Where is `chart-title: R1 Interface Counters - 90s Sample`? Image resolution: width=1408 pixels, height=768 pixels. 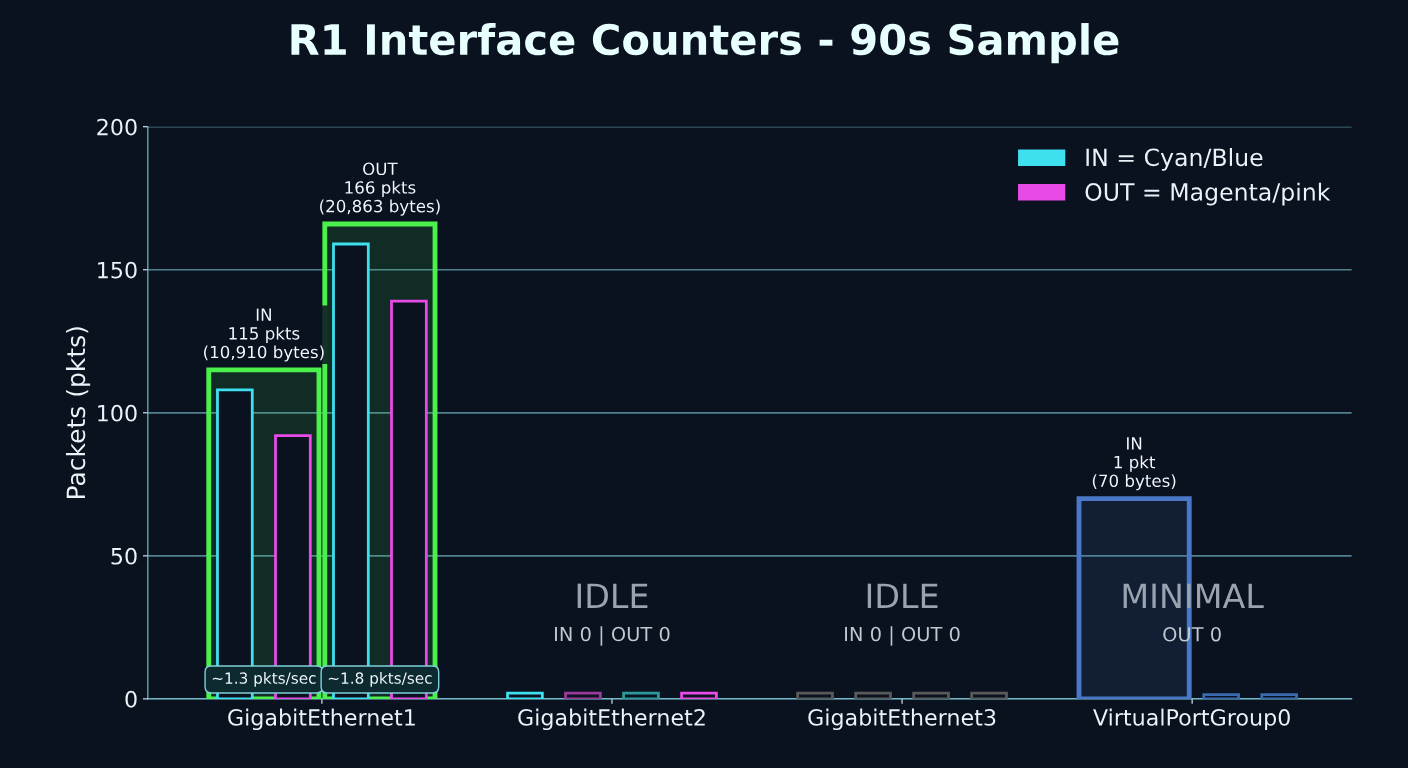 chart-title: R1 Interface Counters - 90s Sample is located at coordinates (705, 43).